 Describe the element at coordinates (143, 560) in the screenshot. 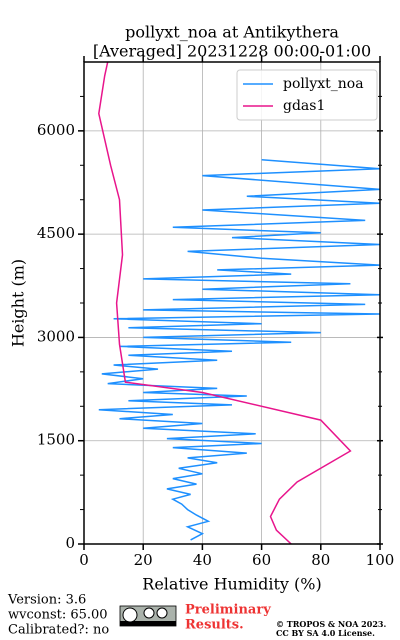

I see `x-tick-label: 20` at that location.